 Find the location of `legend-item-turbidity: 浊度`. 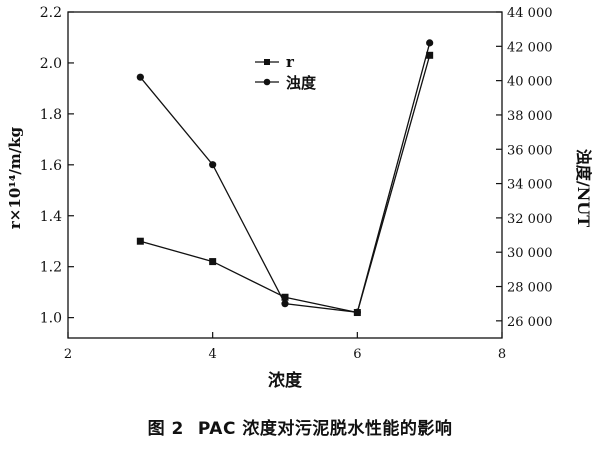

legend-item-turbidity: 浊度 is located at coordinates (286, 83).